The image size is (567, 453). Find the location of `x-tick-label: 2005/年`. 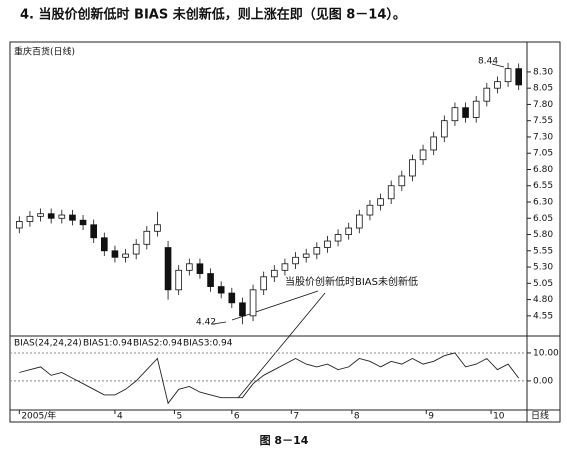

x-tick-label: 2005/年 is located at coordinates (38, 416).